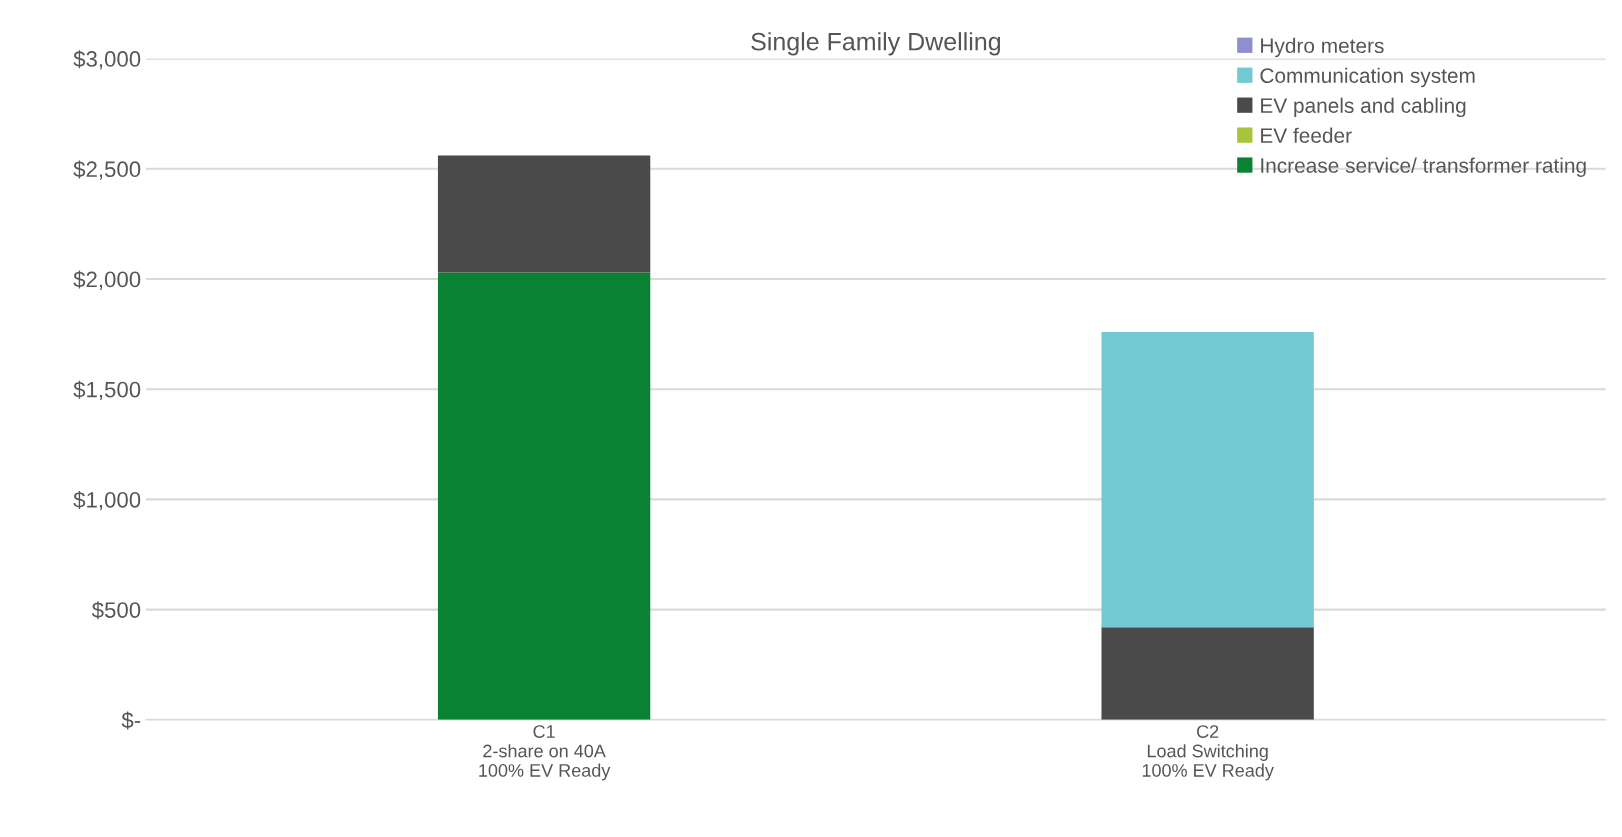 This screenshot has height=837, width=1622. Describe the element at coordinates (876, 44) in the screenshot. I see `chart-title: Single Family Dwelling` at that location.